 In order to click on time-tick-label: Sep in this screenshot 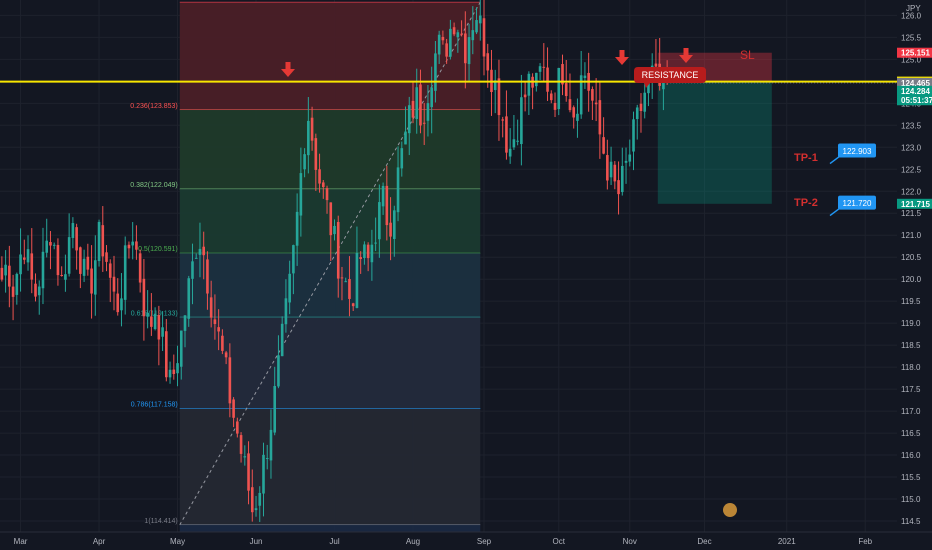, I will do `click(484, 541)`.